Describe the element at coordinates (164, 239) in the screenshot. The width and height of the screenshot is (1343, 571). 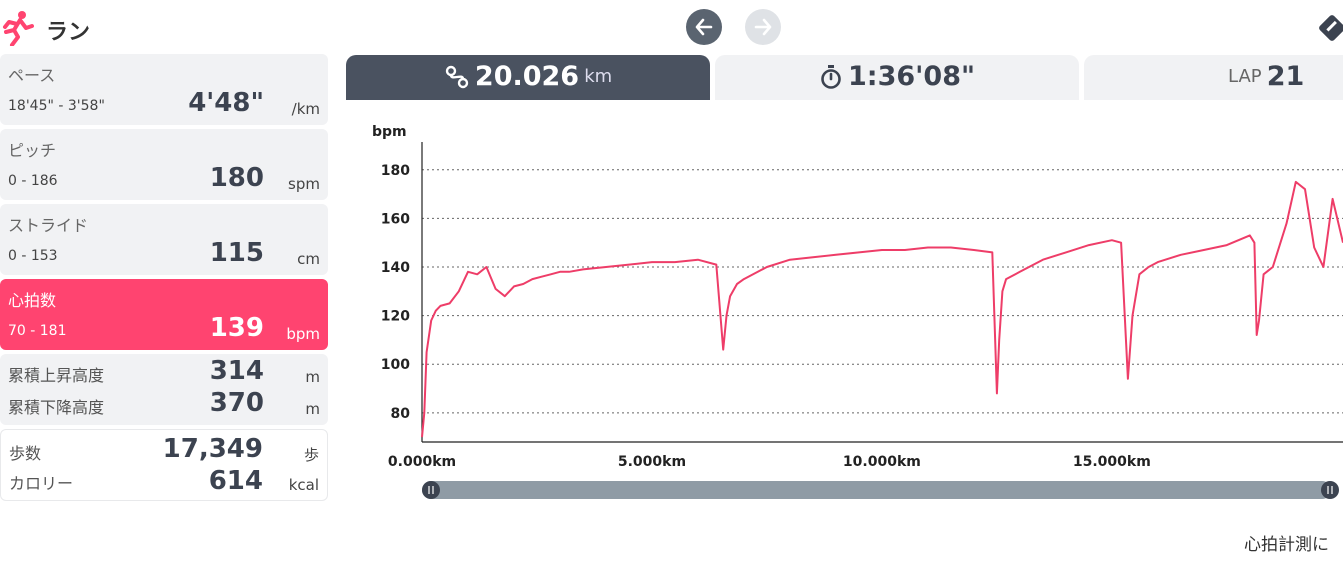
I see `stride-card: ストライド 0 - 153 115 cm` at that location.